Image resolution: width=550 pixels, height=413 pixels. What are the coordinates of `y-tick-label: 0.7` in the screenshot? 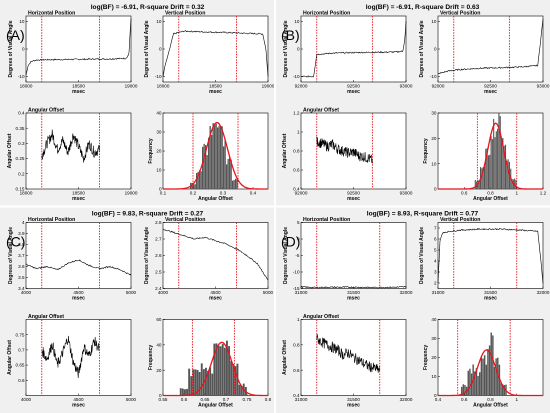 It's located at (21, 350).